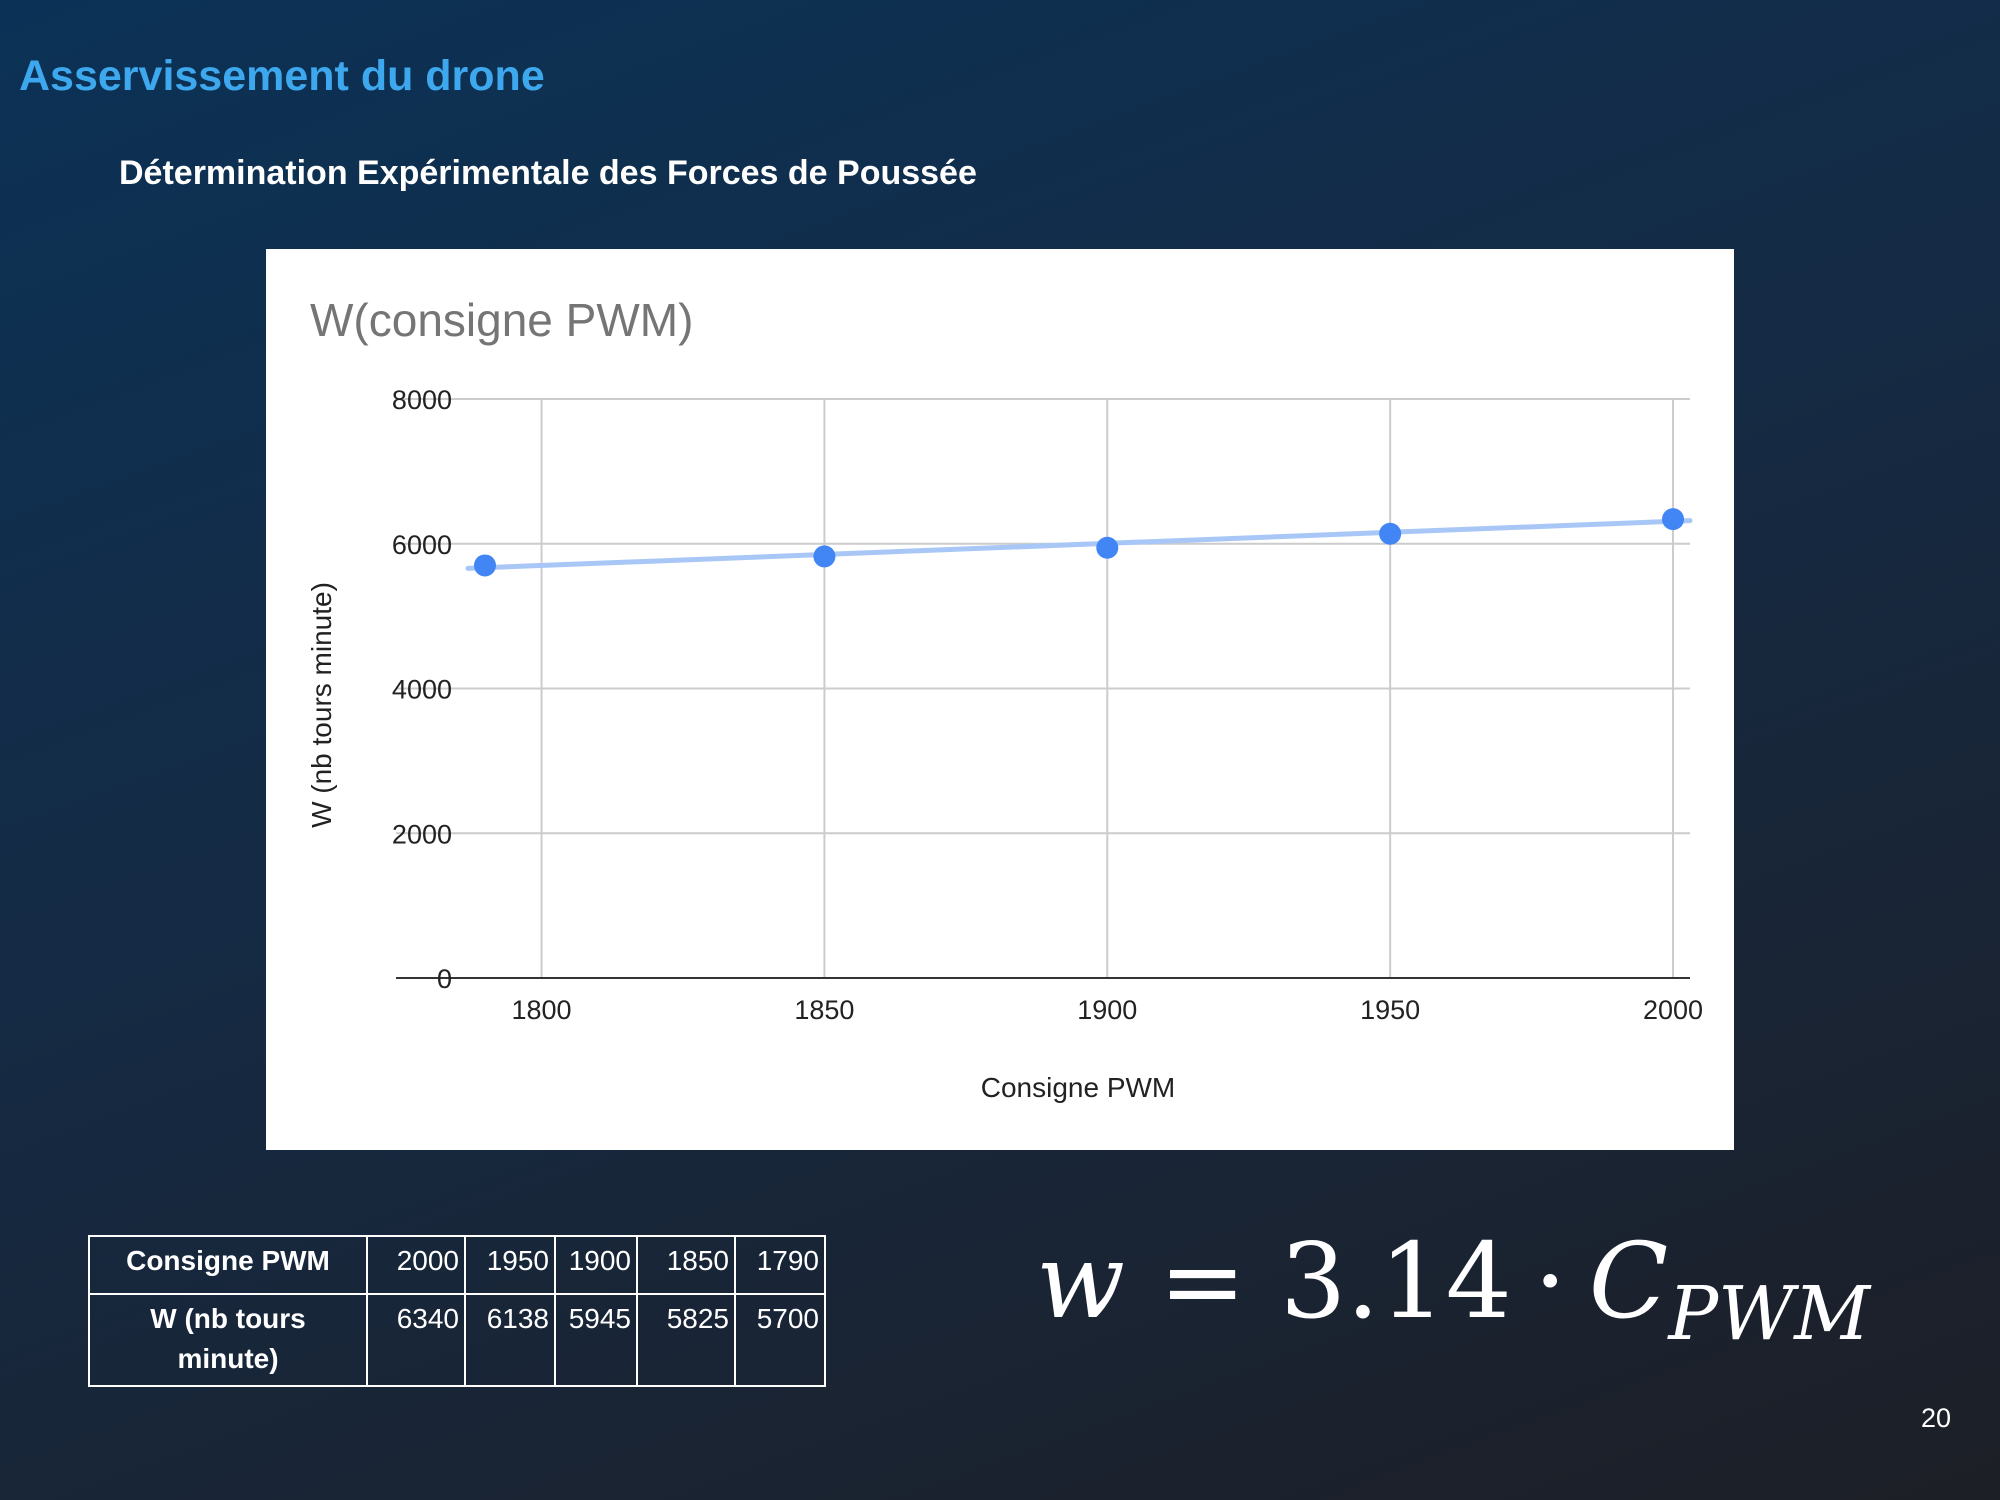 The width and height of the screenshot is (2000, 1500). I want to click on chart-title: W(consigne PWM), so click(501, 320).